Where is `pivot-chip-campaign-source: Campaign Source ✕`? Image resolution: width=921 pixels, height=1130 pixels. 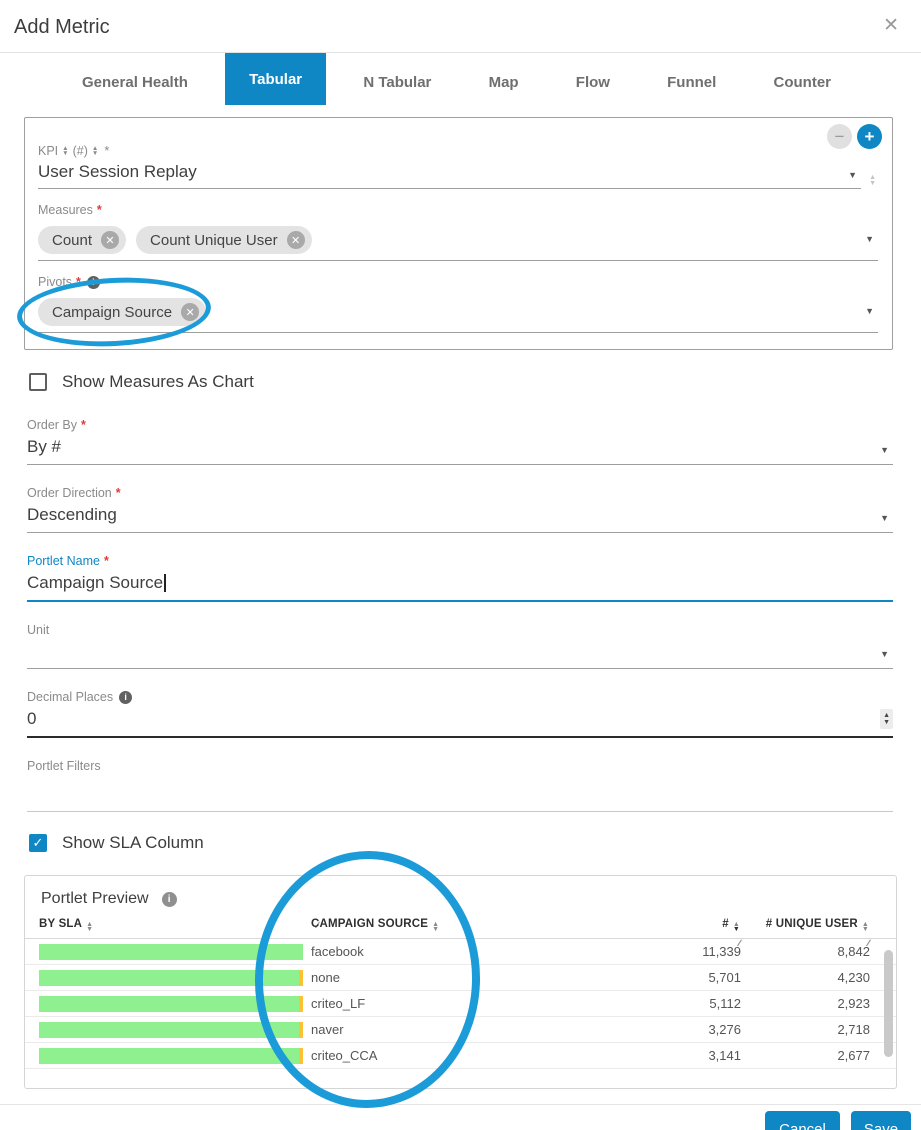
pivot-chip-campaign-source: Campaign Source ✕ is located at coordinates (122, 312).